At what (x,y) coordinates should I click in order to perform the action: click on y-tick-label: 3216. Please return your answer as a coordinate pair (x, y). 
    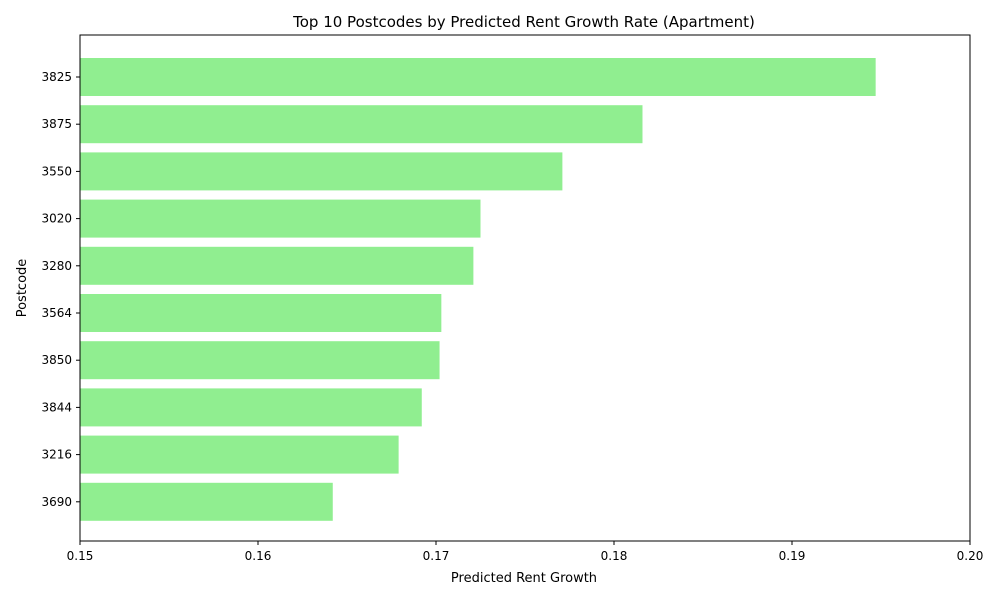
    Looking at the image, I should click on (56, 455).